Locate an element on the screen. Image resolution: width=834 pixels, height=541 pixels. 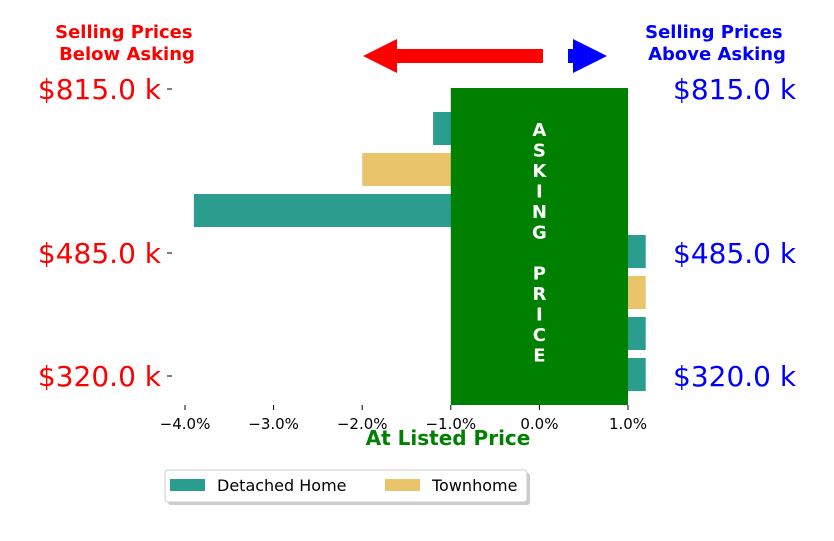
x-tick-label: −3.0% is located at coordinates (273, 424).